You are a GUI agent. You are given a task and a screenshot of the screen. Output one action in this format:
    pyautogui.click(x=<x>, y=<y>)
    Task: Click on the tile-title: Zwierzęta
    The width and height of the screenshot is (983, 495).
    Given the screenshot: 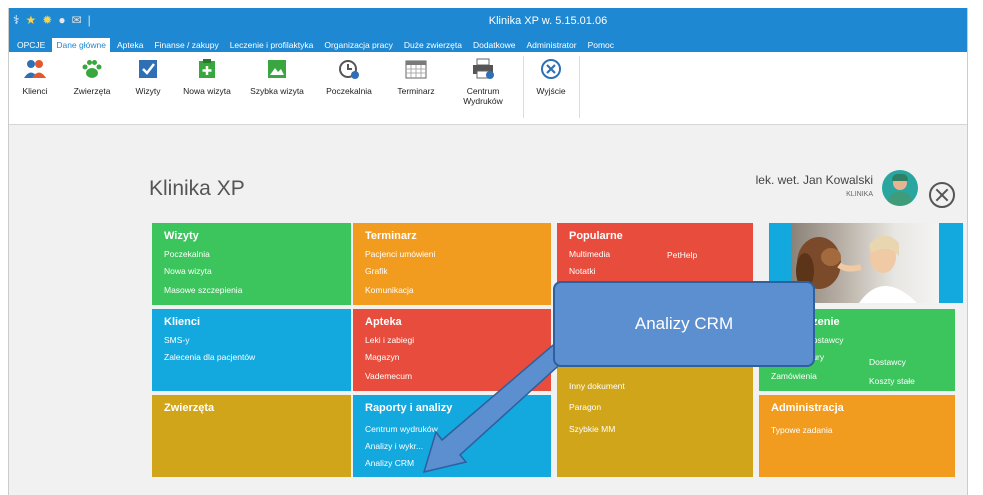 What is the action you would take?
    pyautogui.click(x=189, y=408)
    